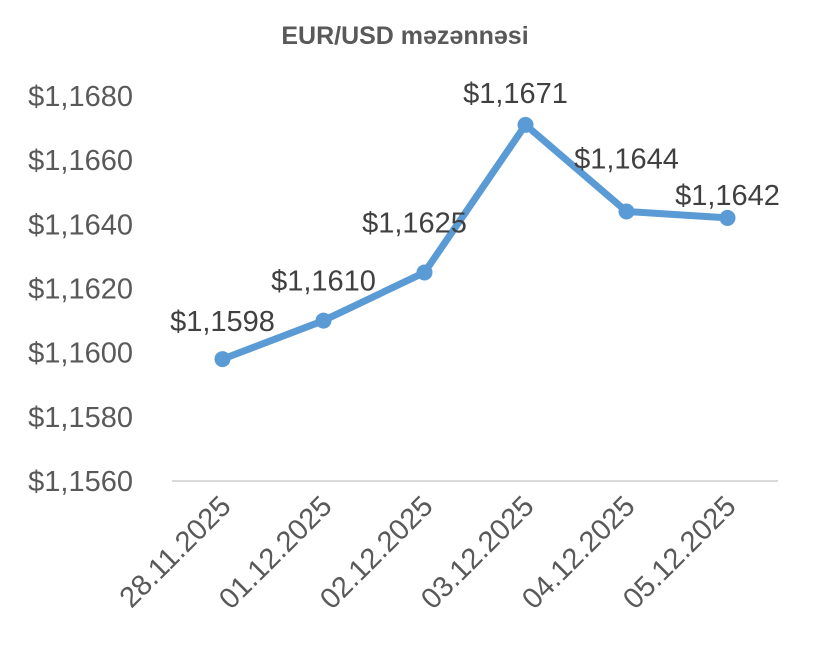  What do you see at coordinates (80, 354) in the screenshot?
I see `y-tick-label: $1,1600` at bounding box center [80, 354].